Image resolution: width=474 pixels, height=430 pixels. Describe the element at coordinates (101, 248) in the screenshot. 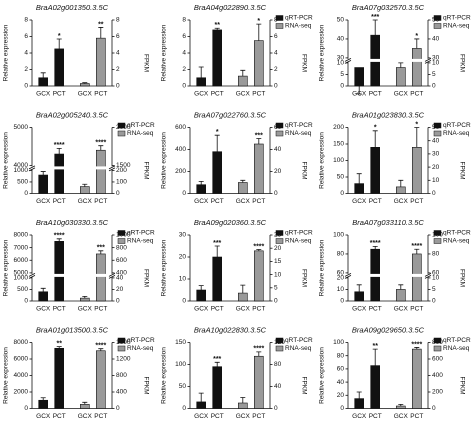

I see `significance: ***` at that location.